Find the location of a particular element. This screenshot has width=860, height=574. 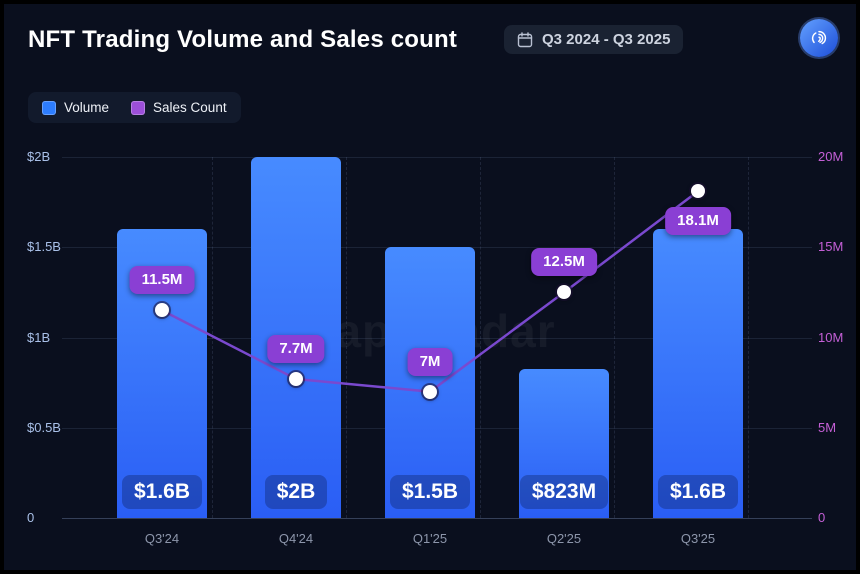

page-title: NFT Trading Volume and Sales count is located at coordinates (243, 39).